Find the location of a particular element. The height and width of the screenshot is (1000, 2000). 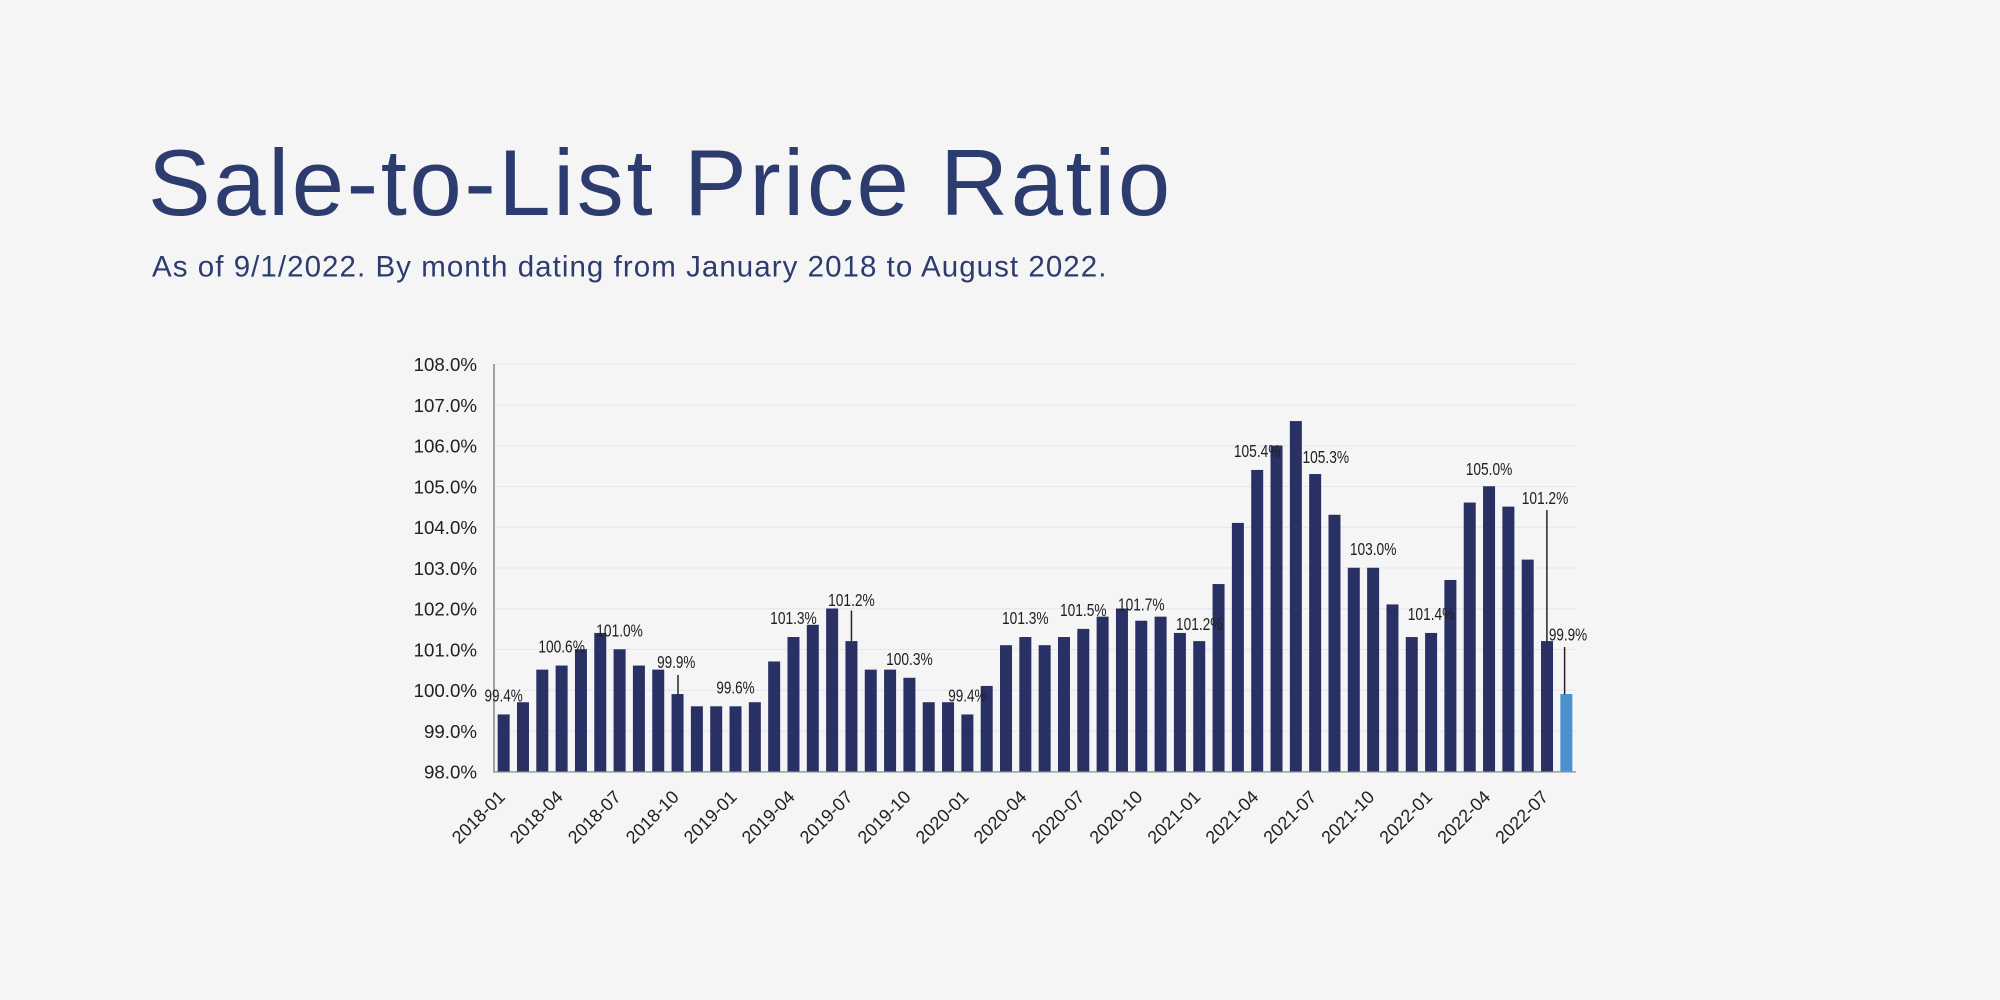

svg-text: Sale-to-List Price Ratio is located at coordinates (660, 182).